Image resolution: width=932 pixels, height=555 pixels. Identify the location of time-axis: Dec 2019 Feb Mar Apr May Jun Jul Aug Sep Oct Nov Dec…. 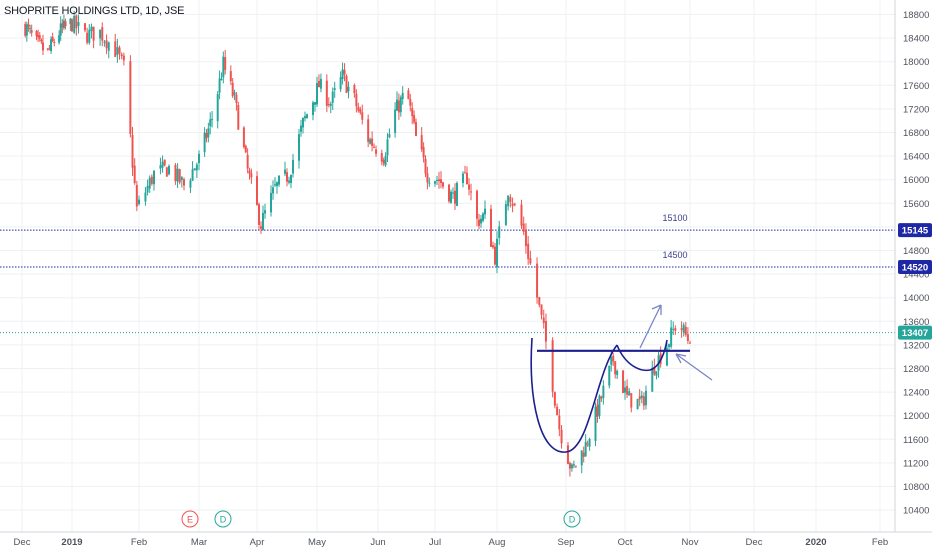
(466, 539).